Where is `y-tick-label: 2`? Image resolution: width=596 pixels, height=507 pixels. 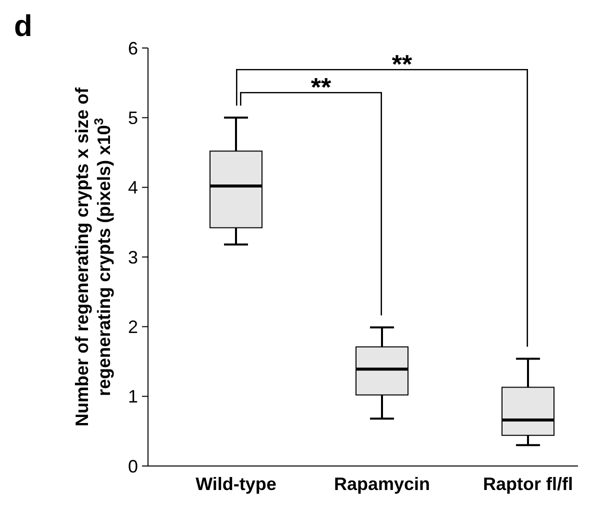 y-tick-label: 2 is located at coordinates (133, 326).